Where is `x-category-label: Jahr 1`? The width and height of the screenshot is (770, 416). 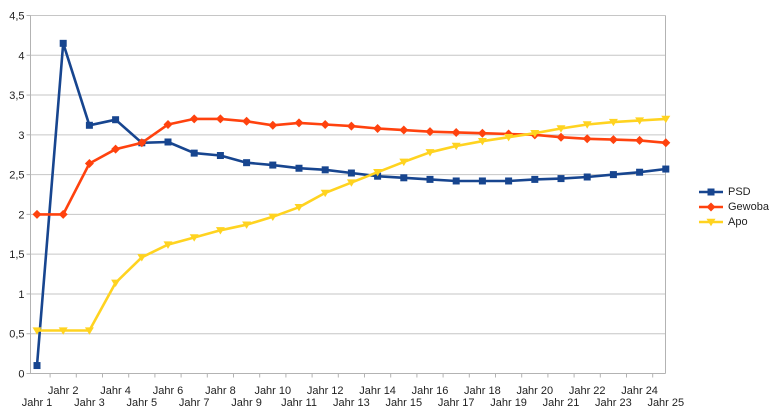 x-category-label: Jahr 1 is located at coordinates (37, 403).